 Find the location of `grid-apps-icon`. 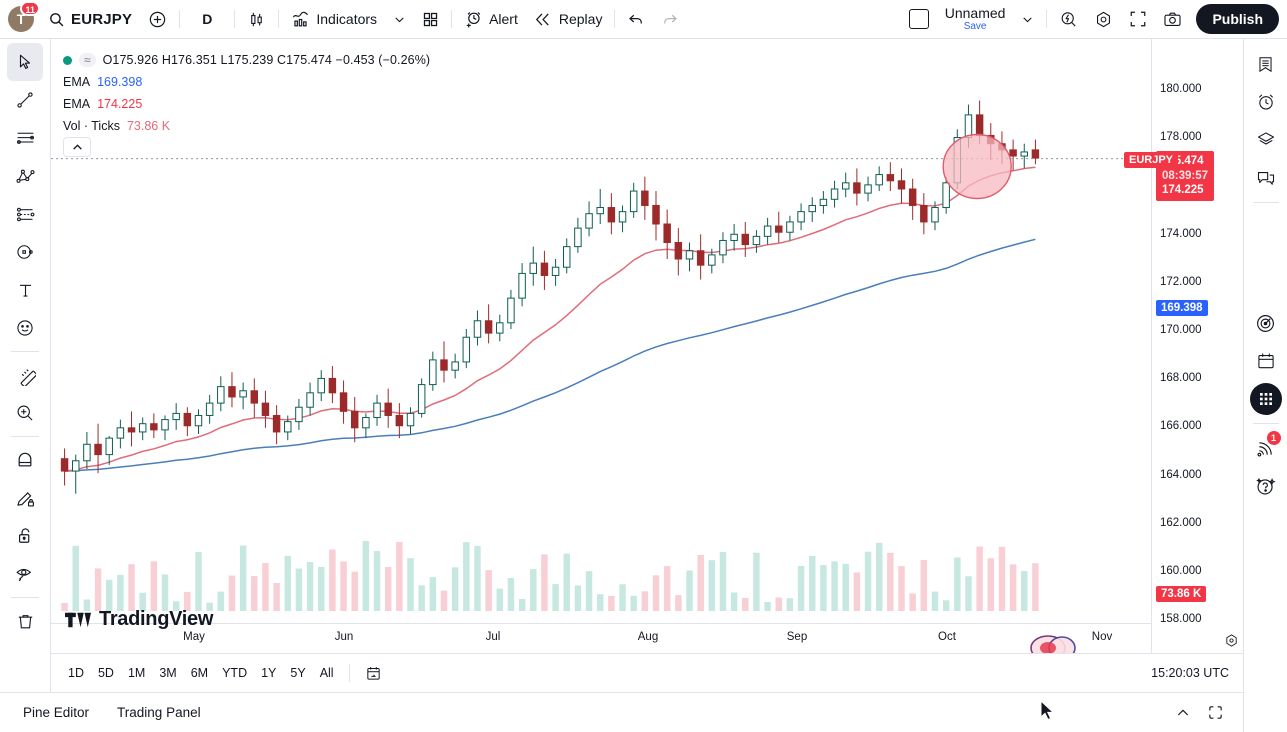

grid-apps-icon is located at coordinates (1265, 399).